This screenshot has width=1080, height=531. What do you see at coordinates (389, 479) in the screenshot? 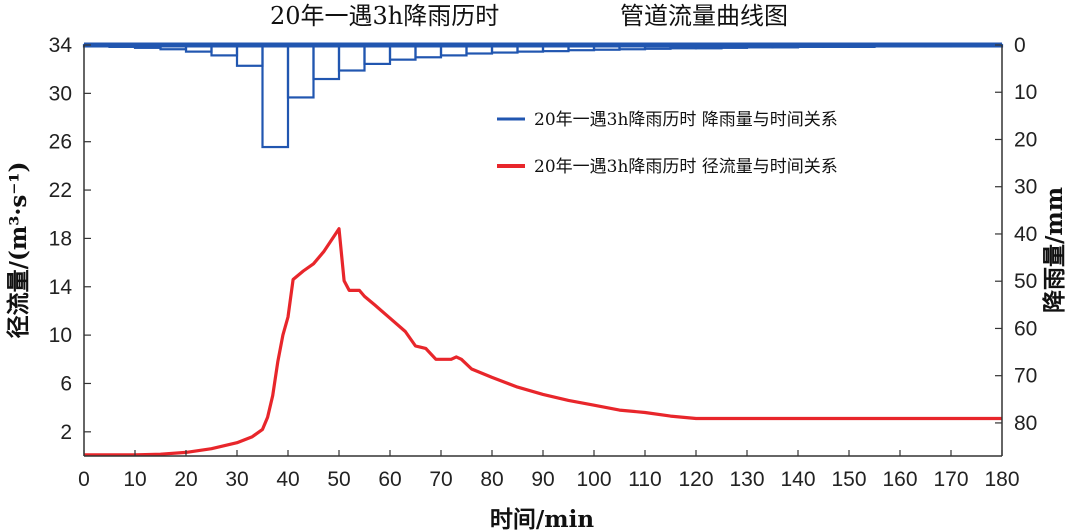
I see `x-tick-label-60: 60` at bounding box center [389, 479].